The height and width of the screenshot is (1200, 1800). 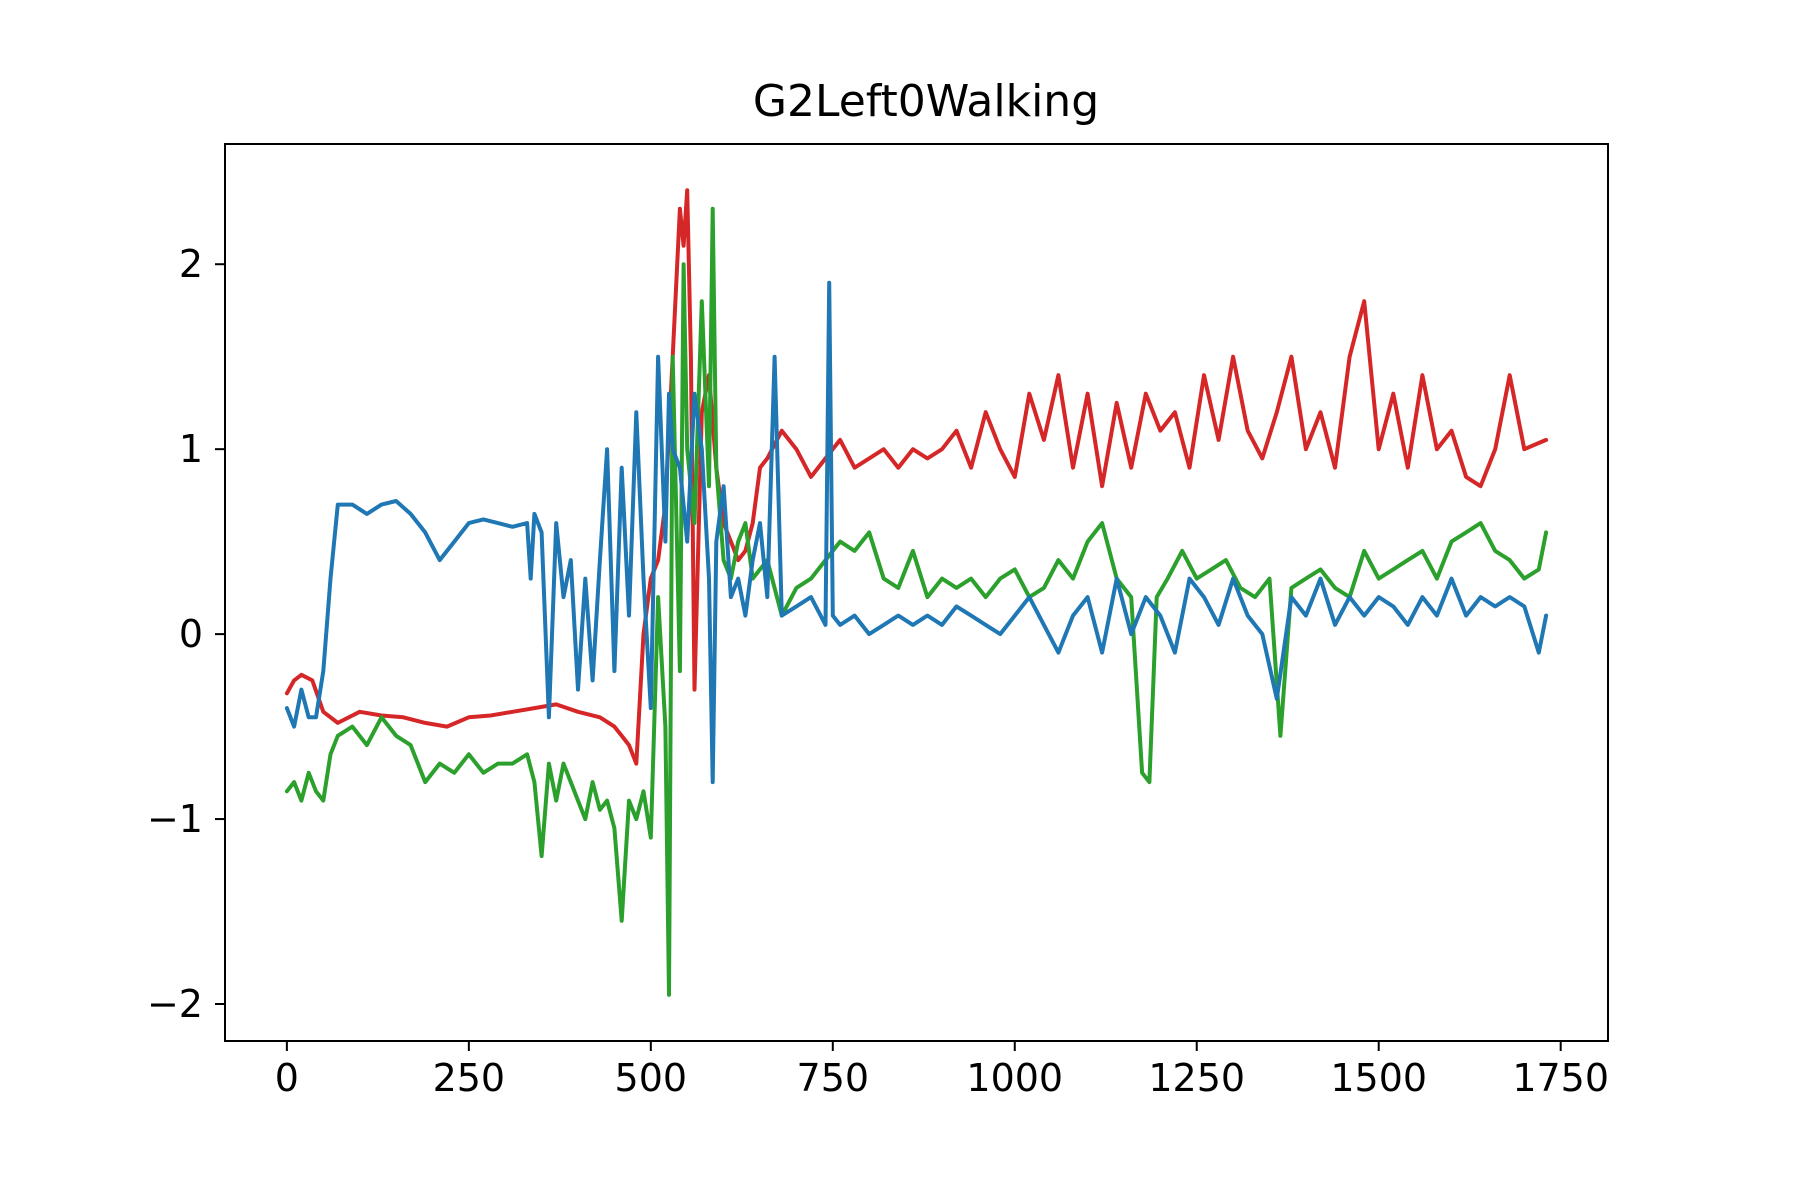 What do you see at coordinates (175, 1004) in the screenshot?
I see `y-tick-label: −2` at bounding box center [175, 1004].